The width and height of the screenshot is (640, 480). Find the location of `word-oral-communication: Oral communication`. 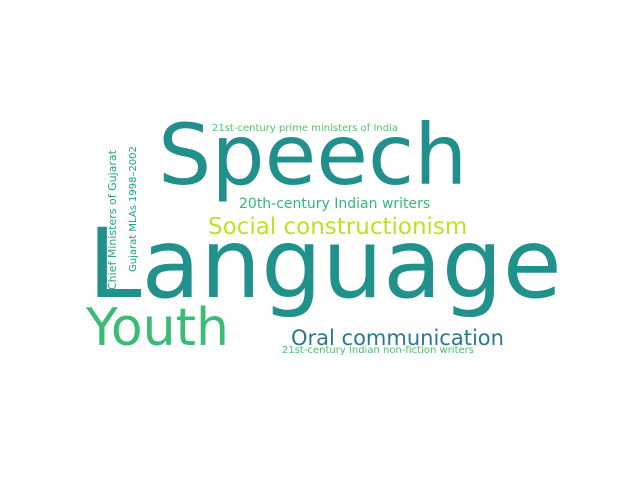

word-oral-communication: Oral communication is located at coordinates (397, 338).